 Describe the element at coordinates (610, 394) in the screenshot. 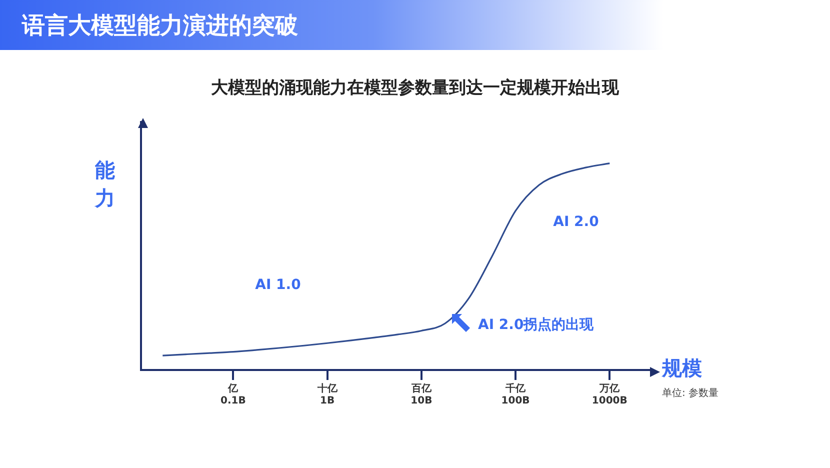

I see `x-tick-label: 万亿 1000B` at that location.